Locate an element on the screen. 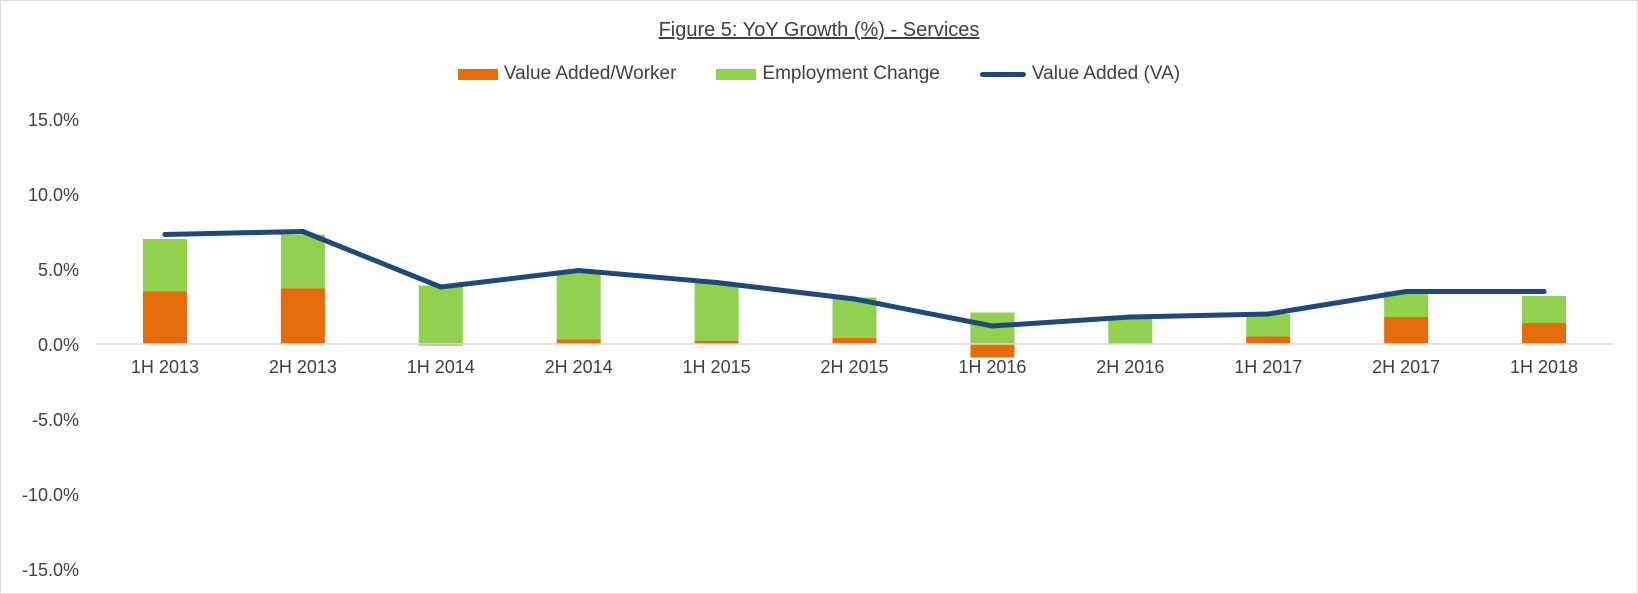 The width and height of the screenshot is (1638, 594). y-tick-label: -15.0% is located at coordinates (50, 570).